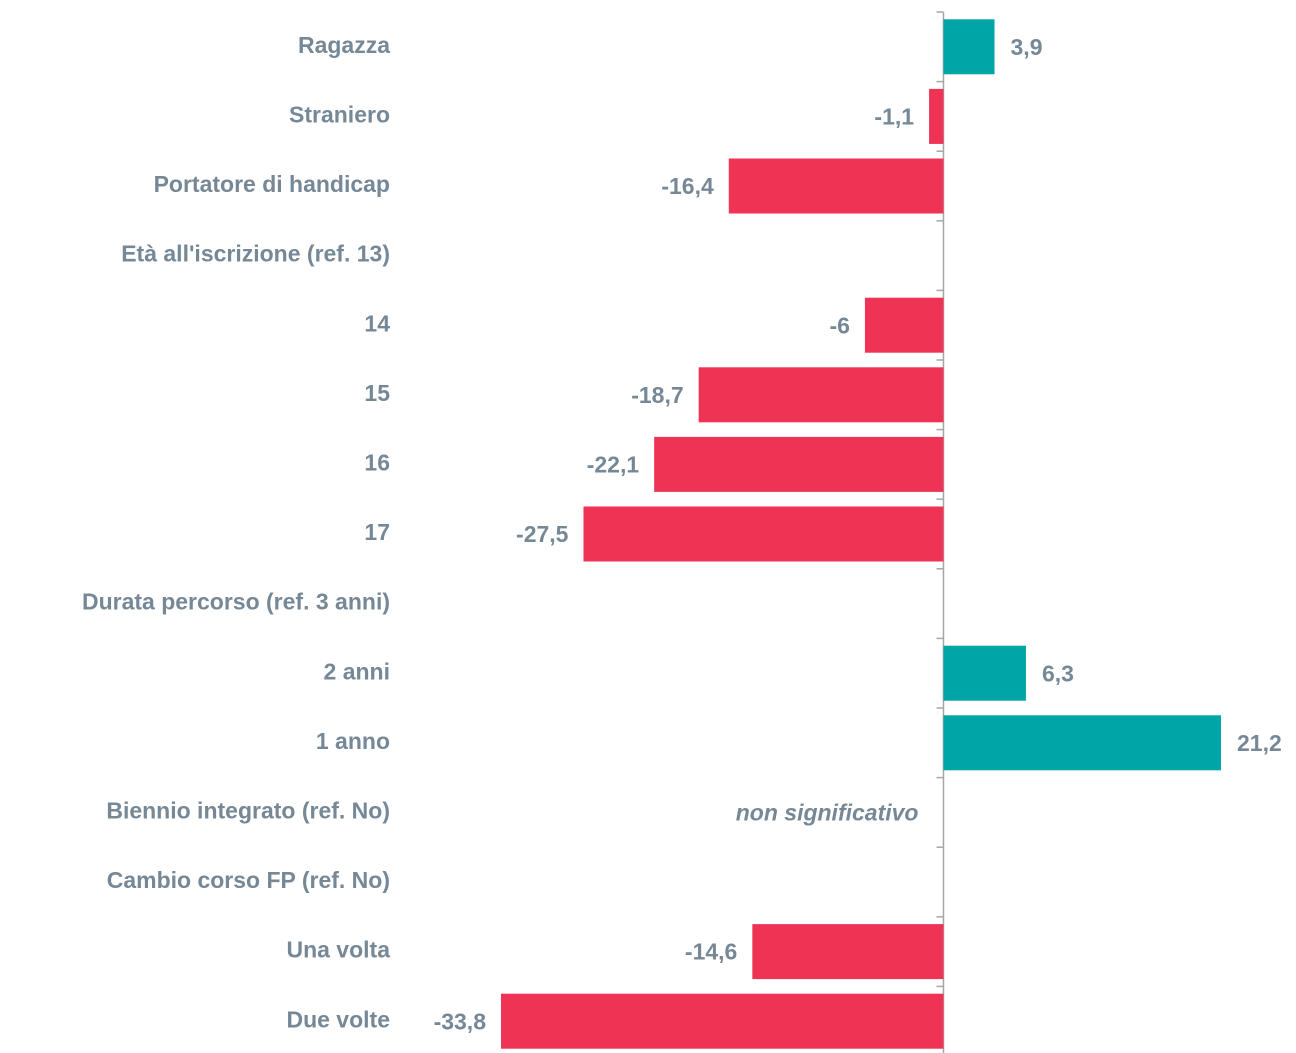  I want to click on category-label: 17, so click(377, 532).